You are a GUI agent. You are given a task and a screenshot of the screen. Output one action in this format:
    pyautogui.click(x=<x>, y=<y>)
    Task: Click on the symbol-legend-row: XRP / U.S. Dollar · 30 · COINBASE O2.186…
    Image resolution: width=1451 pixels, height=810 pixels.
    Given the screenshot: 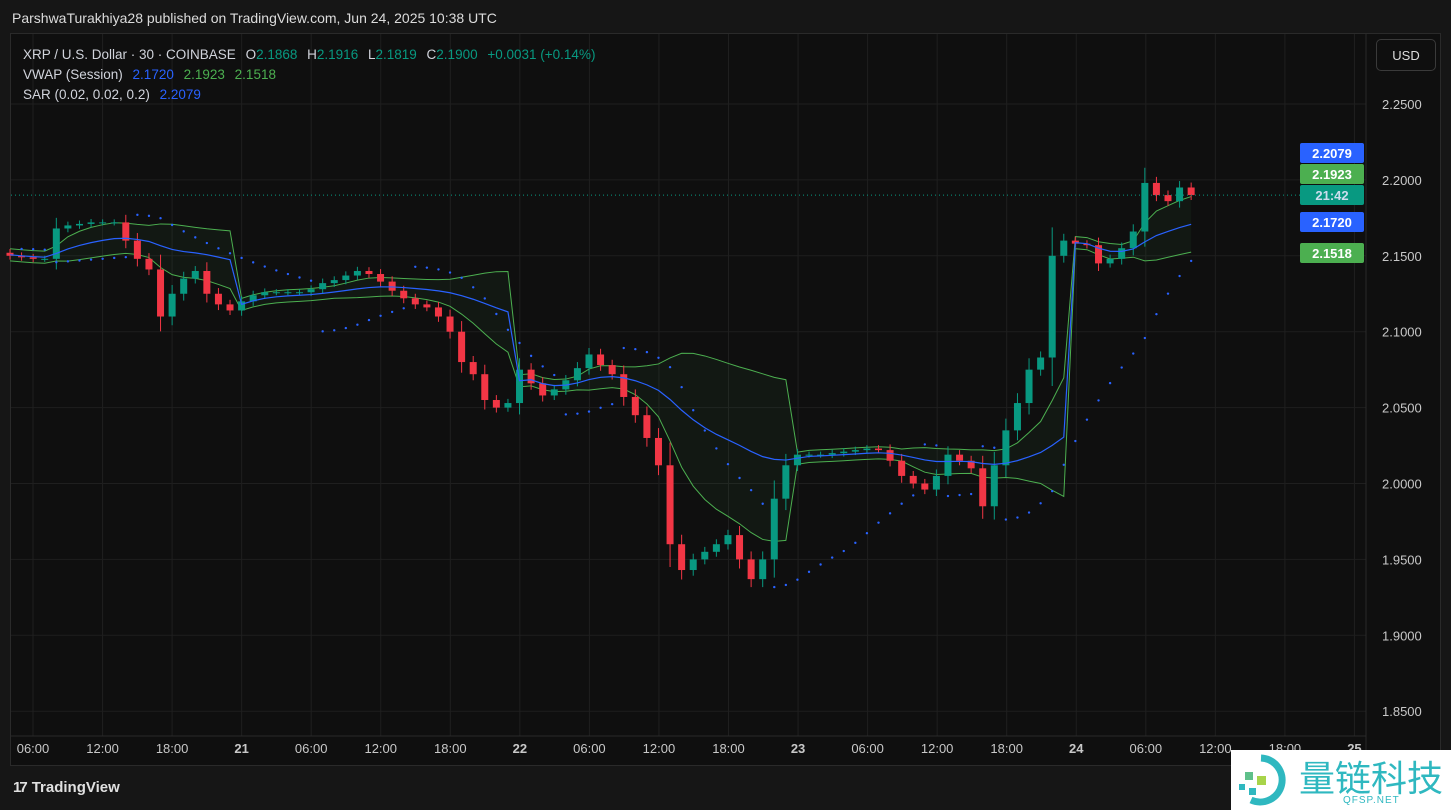 What is the action you would take?
    pyautogui.click(x=309, y=54)
    